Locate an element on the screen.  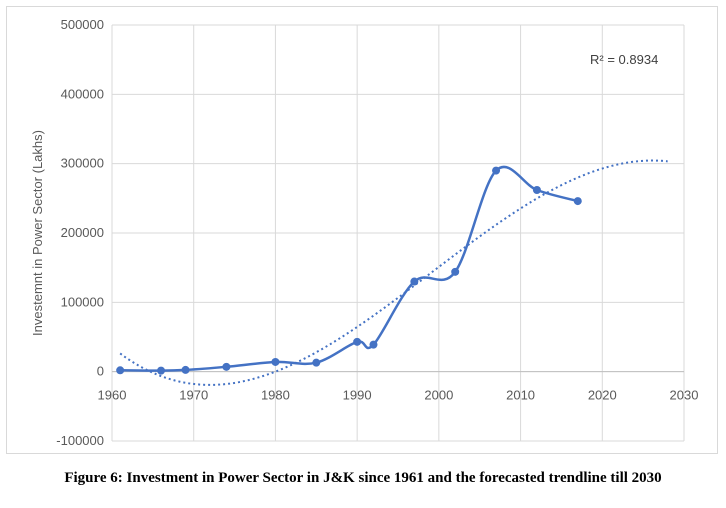
y-tick-label: 500000 is located at coordinates (82, 24).